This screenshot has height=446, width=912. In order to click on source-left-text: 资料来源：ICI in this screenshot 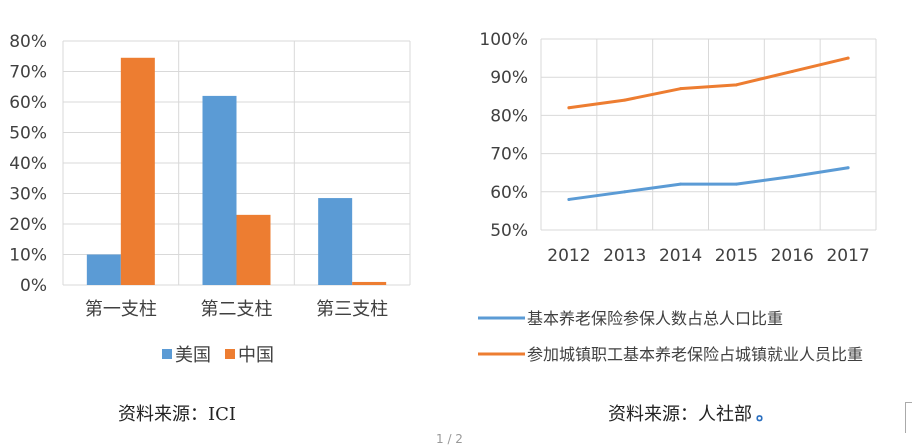, I will do `click(177, 414)`.